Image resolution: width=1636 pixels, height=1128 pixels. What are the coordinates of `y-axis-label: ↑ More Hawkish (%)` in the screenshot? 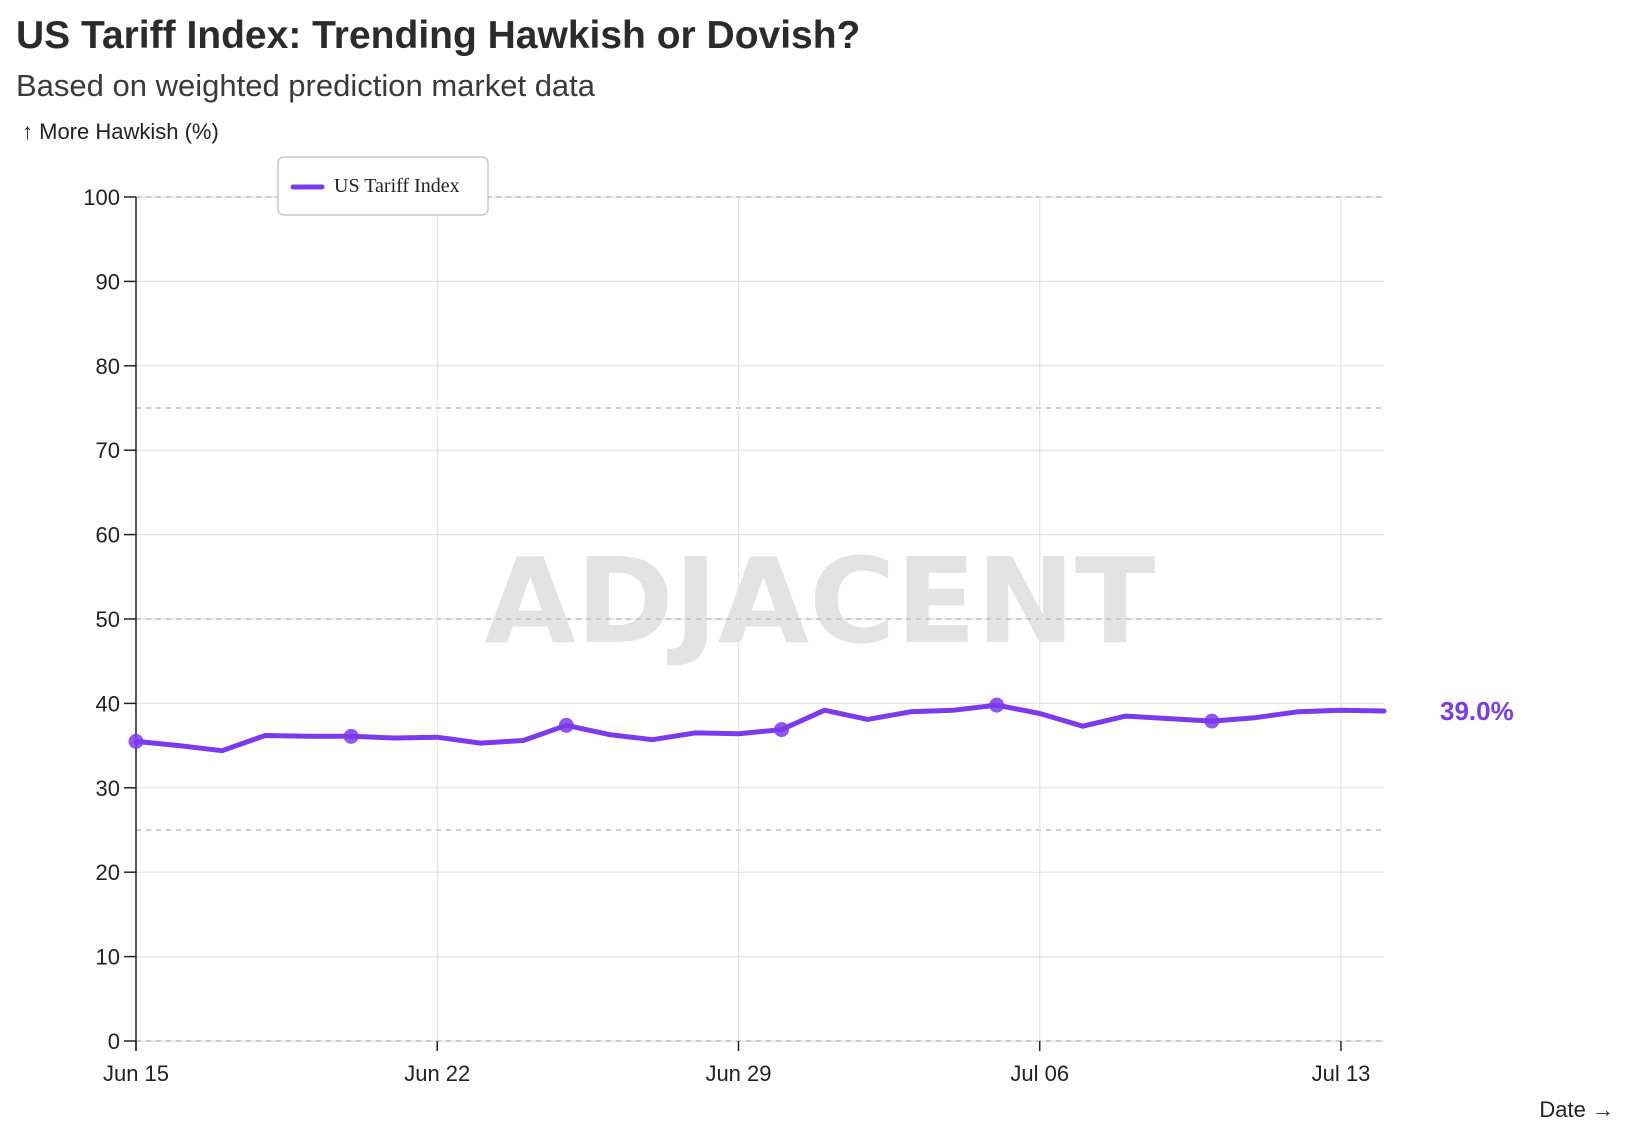 It's located at (120, 131).